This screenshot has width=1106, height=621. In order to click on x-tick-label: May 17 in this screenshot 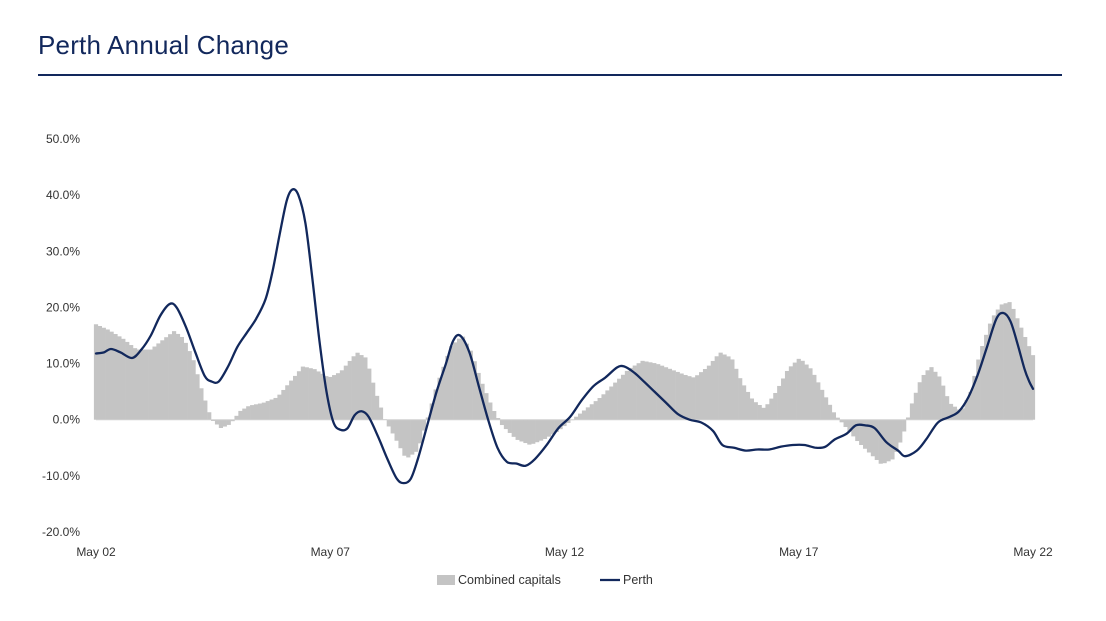, I will do `click(799, 552)`.